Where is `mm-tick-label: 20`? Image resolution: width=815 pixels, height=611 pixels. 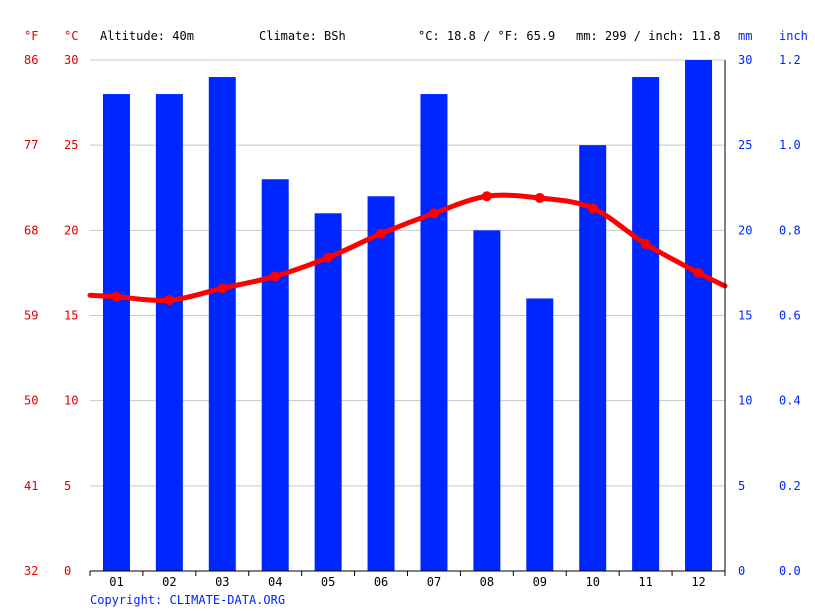 mm-tick-label: 20 is located at coordinates (745, 230).